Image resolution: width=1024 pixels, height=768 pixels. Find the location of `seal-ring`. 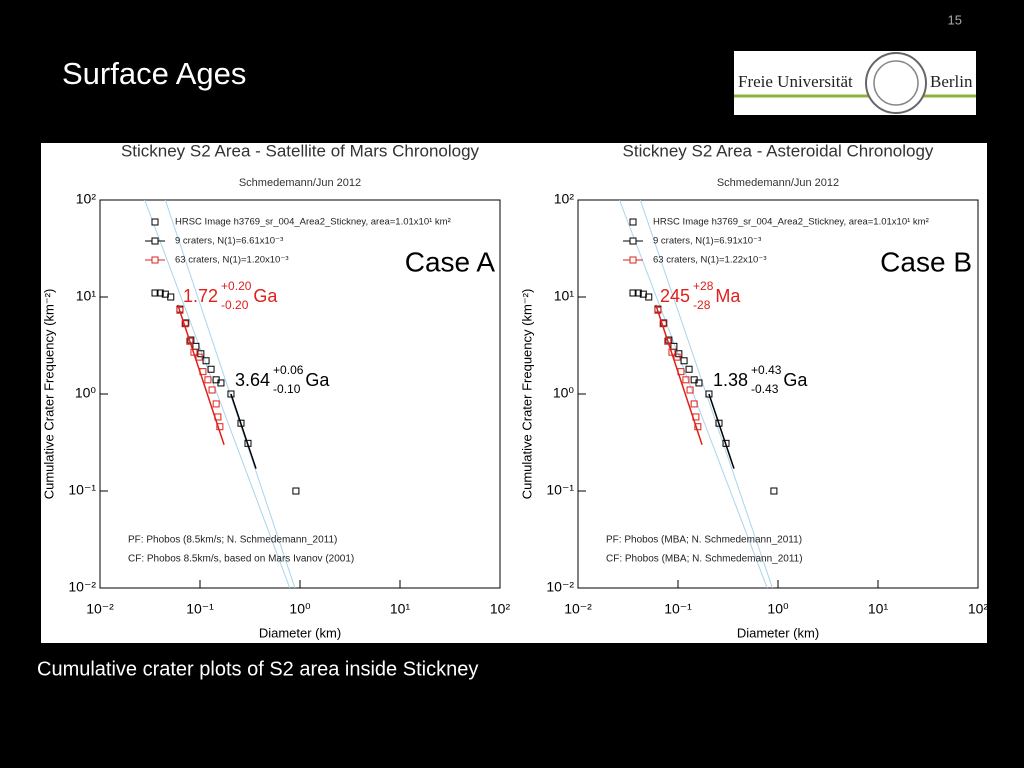

seal-ring is located at coordinates (896, 83).